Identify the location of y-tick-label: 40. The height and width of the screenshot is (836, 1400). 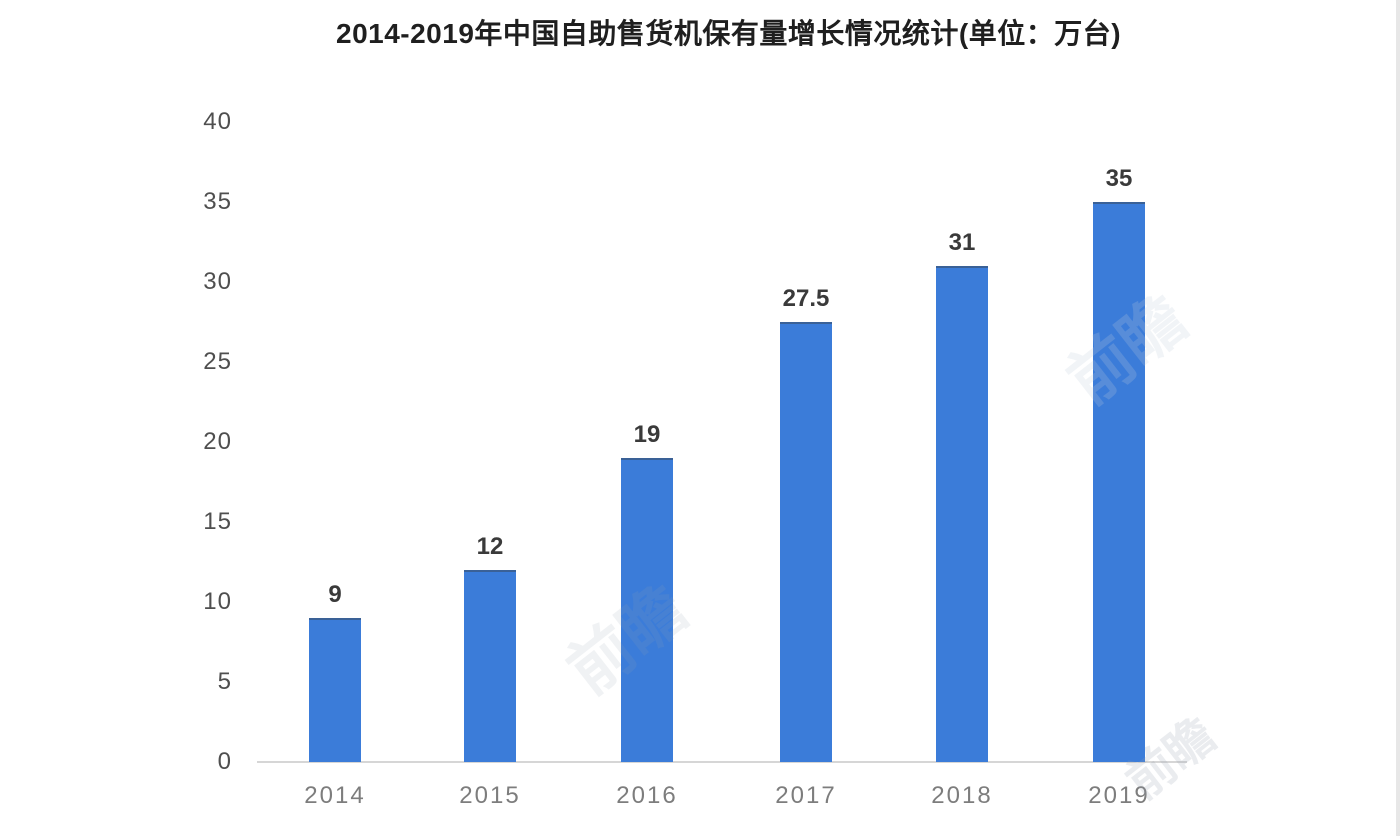
(217, 121).